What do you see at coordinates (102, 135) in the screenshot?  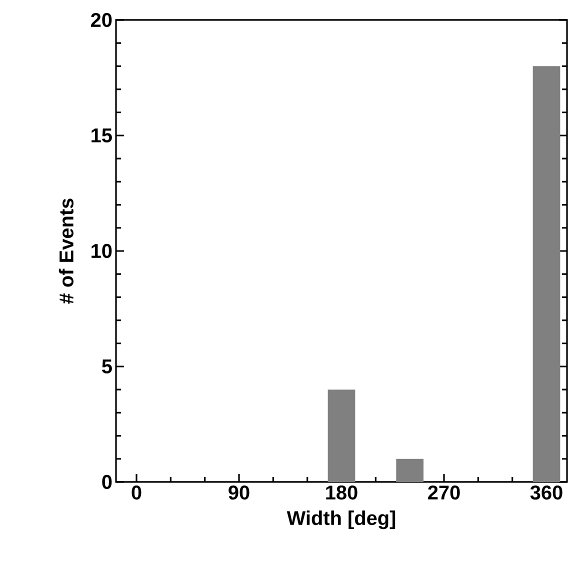 I see `y-tick-label: 15` at bounding box center [102, 135].